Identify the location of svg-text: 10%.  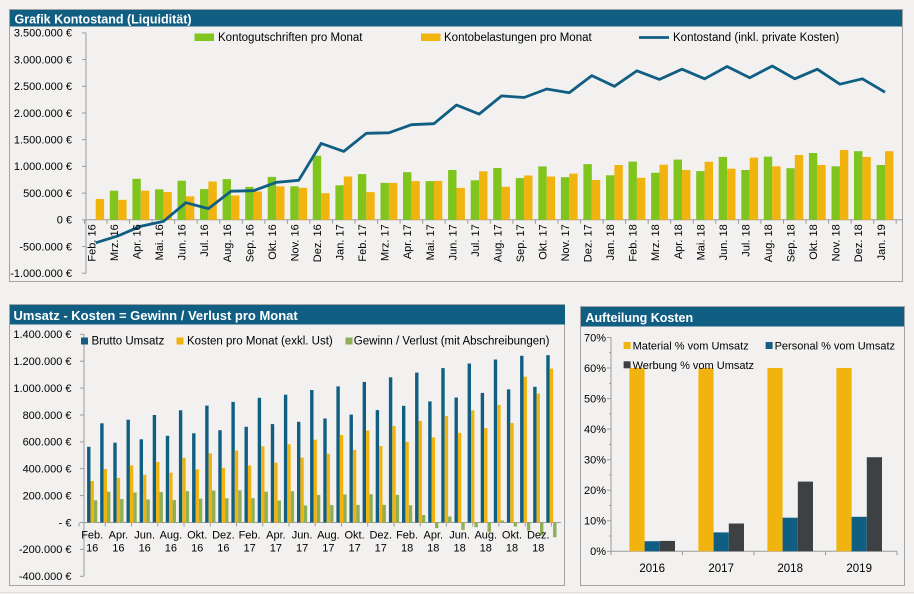
(595, 522).